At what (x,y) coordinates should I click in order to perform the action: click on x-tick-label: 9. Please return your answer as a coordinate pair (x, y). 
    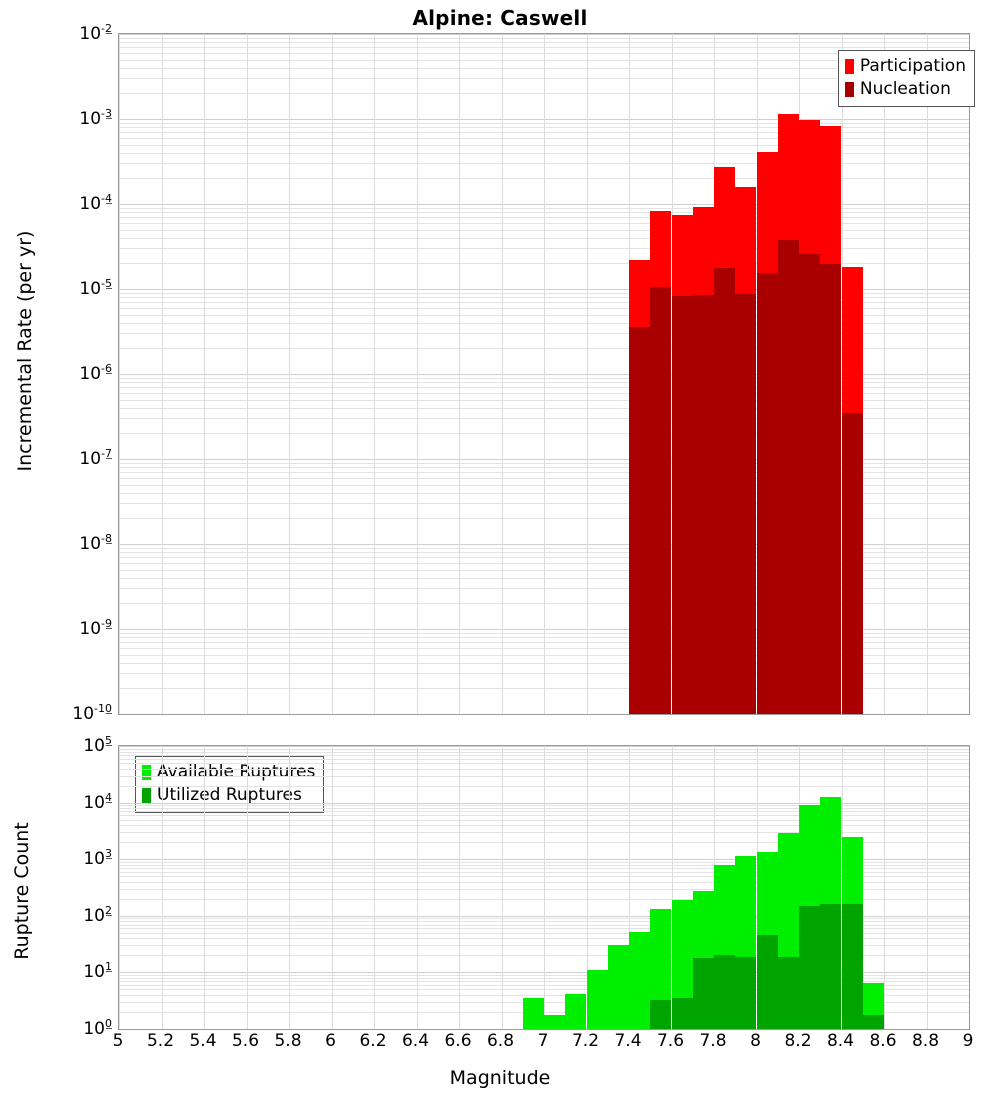
    Looking at the image, I should click on (968, 1041).